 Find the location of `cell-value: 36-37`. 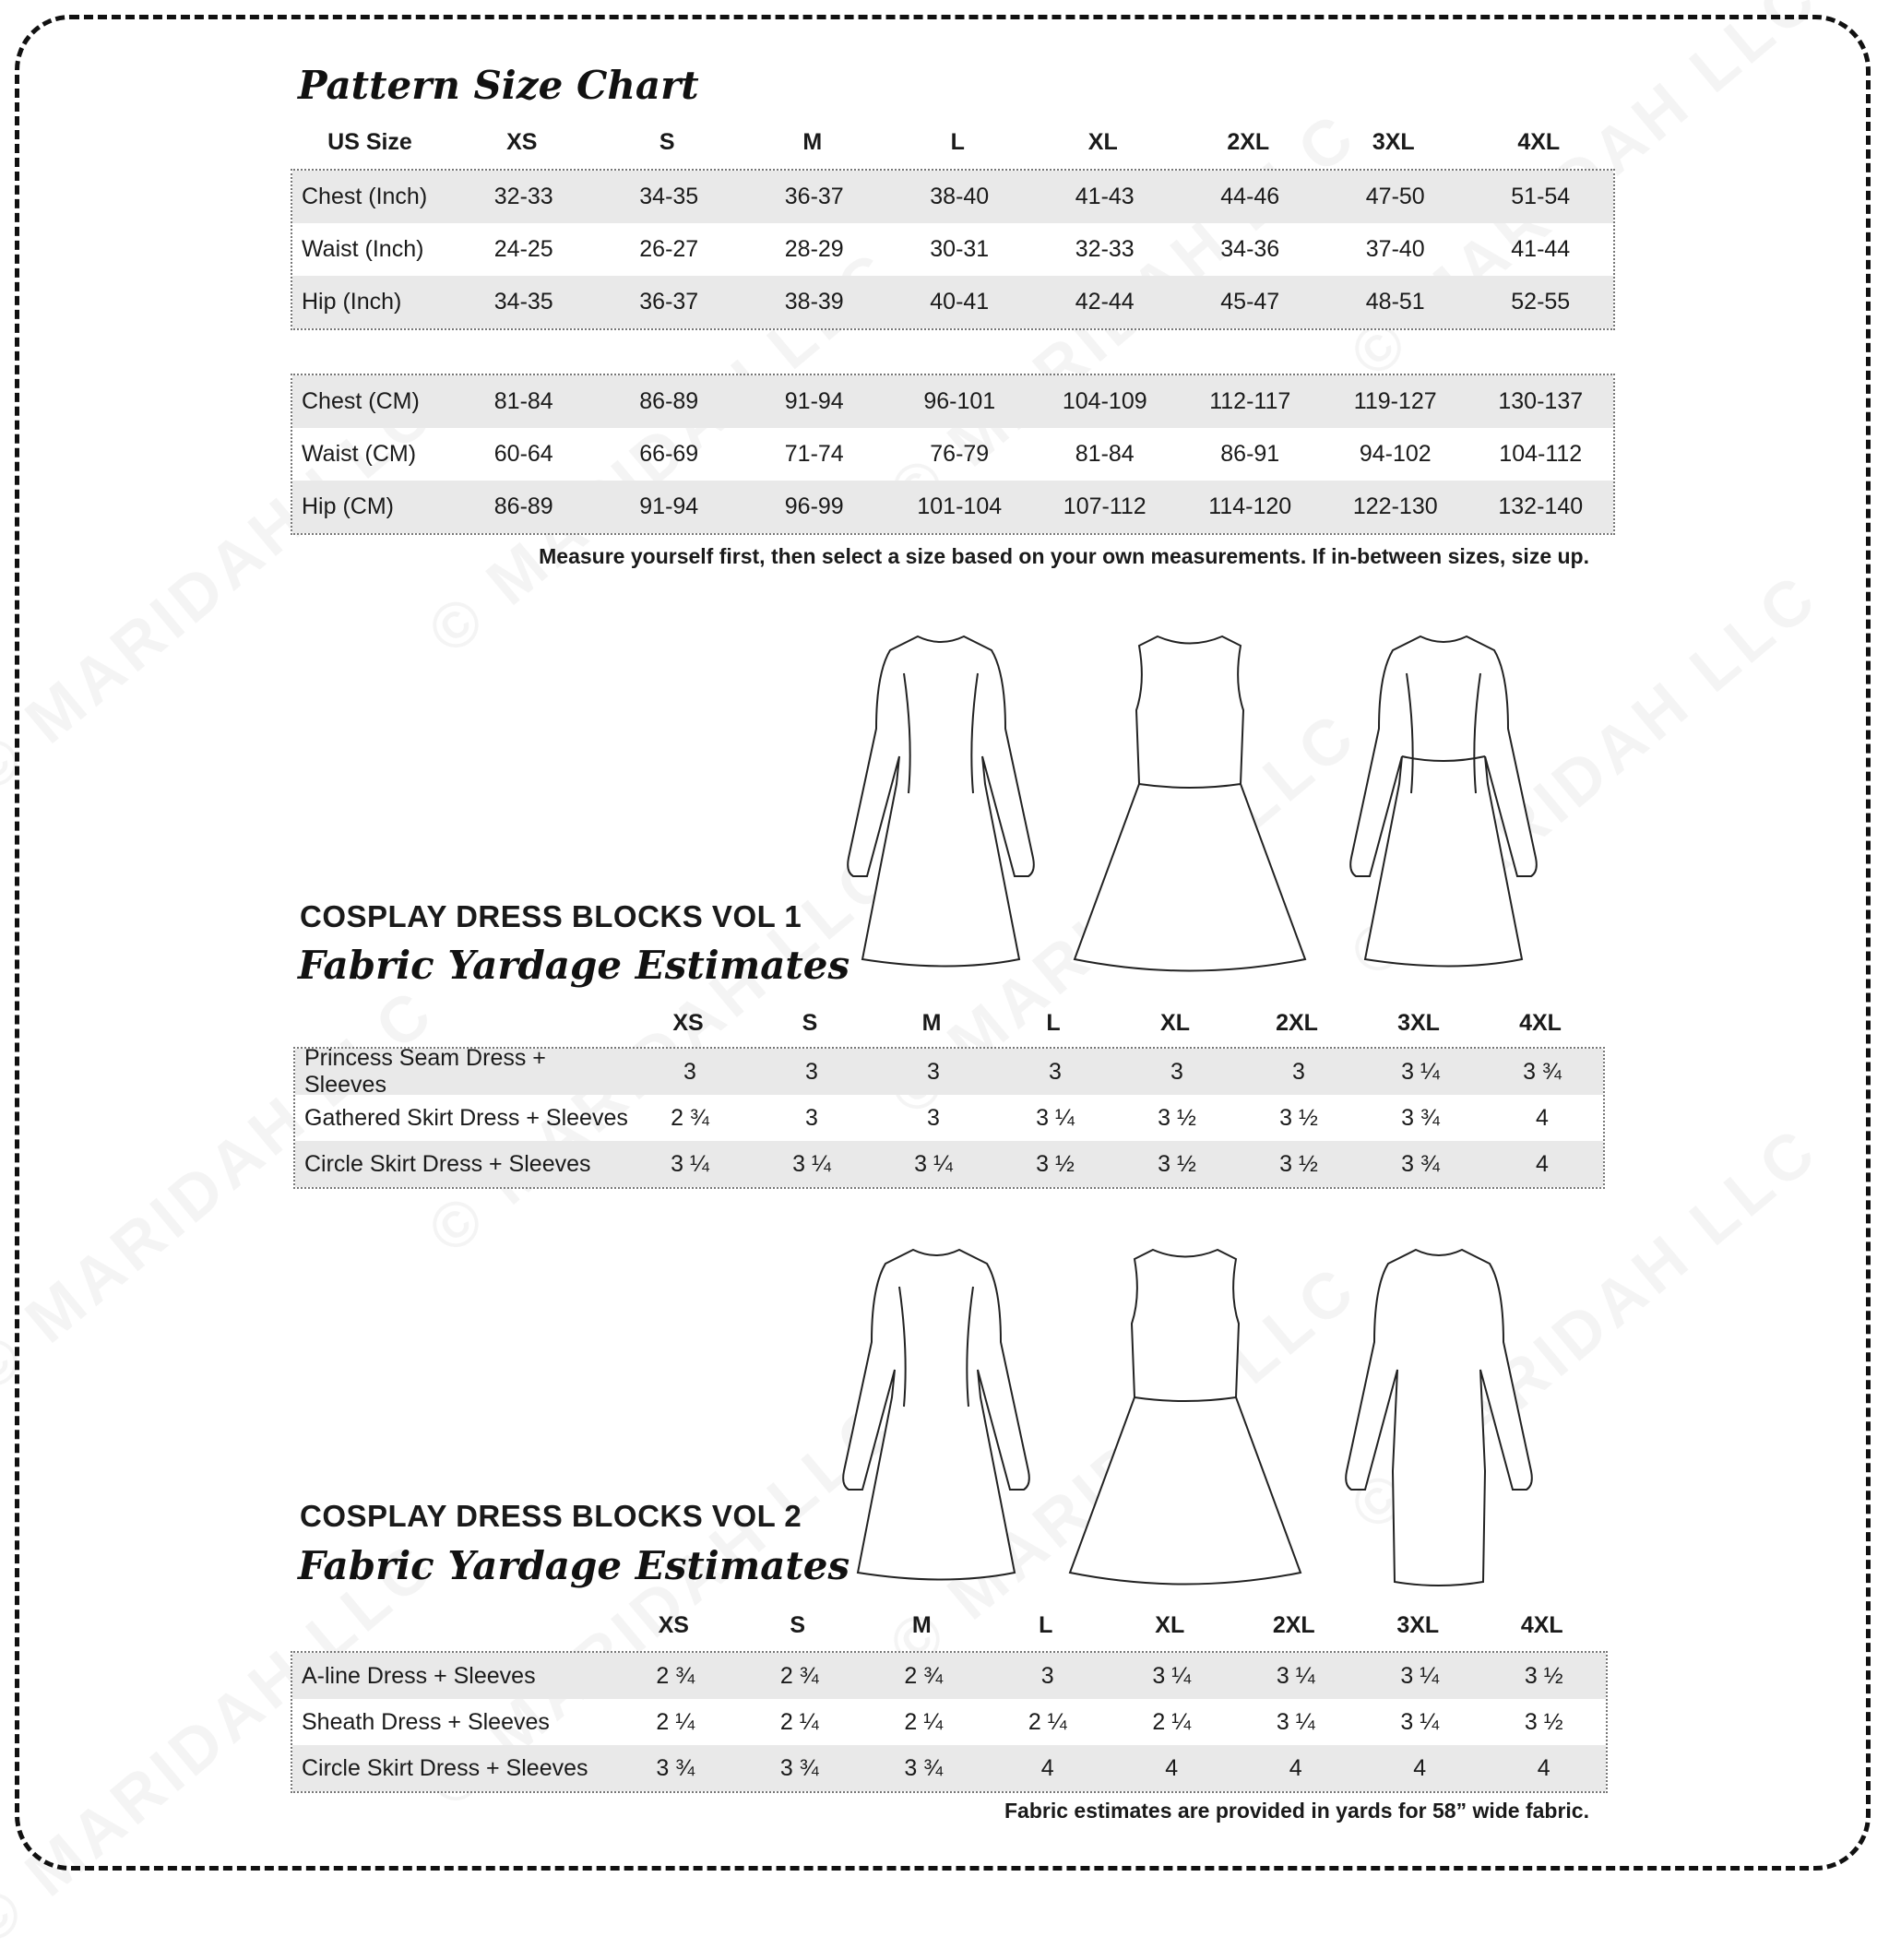

cell-value: 36-37 is located at coordinates (669, 302).